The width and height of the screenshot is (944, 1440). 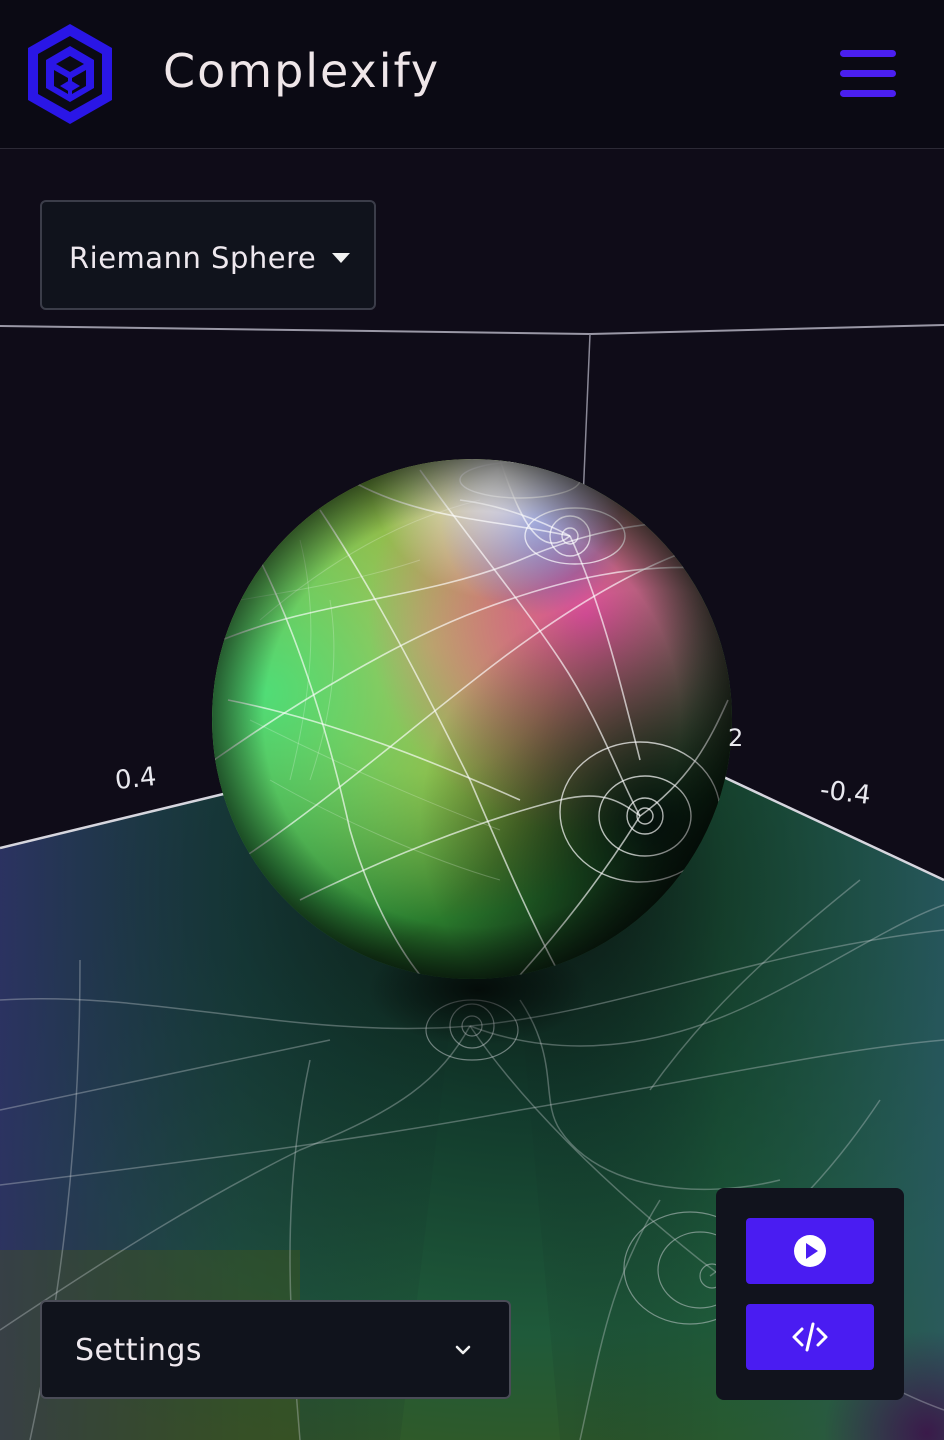 What do you see at coordinates (275, 1349) in the screenshot?
I see `settings-dropdown: Settings` at bounding box center [275, 1349].